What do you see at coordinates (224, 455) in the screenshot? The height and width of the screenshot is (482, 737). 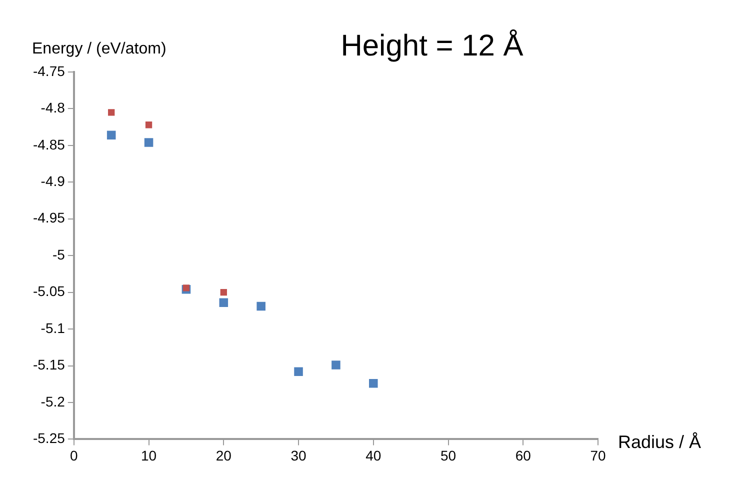 I see `x-tick-label: 20` at bounding box center [224, 455].